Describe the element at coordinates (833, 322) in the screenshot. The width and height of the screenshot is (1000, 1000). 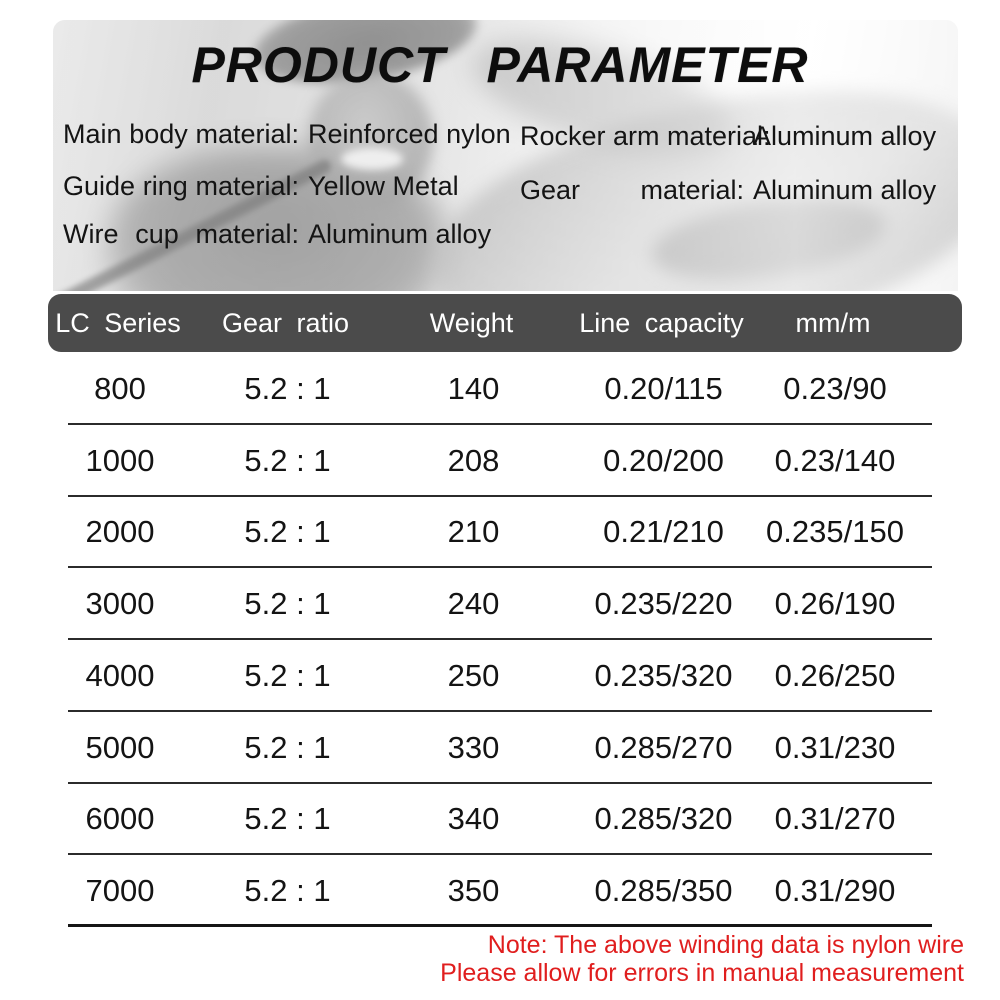
I see `column-header-mm-m: mm/m` at that location.